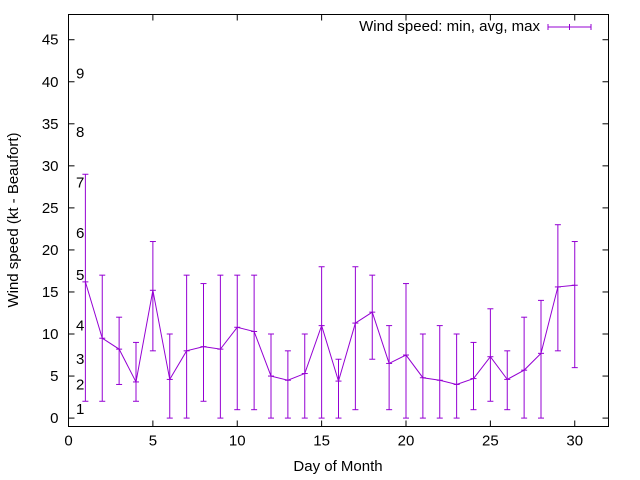  Describe the element at coordinates (50, 124) in the screenshot. I see `y-tick-label: 35` at that location.